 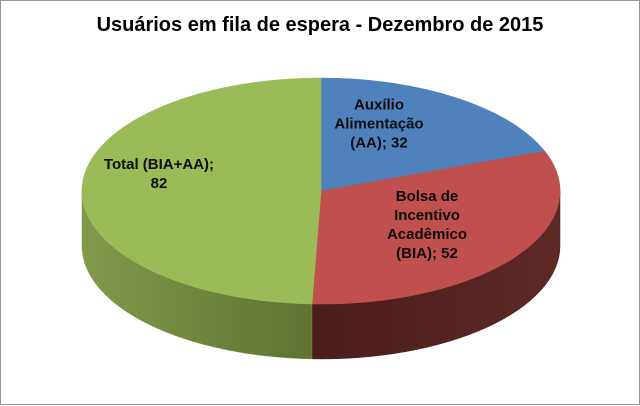 I want to click on slice-label-aa: Auxílio Alimentação (AA); 32, so click(x=378, y=124).